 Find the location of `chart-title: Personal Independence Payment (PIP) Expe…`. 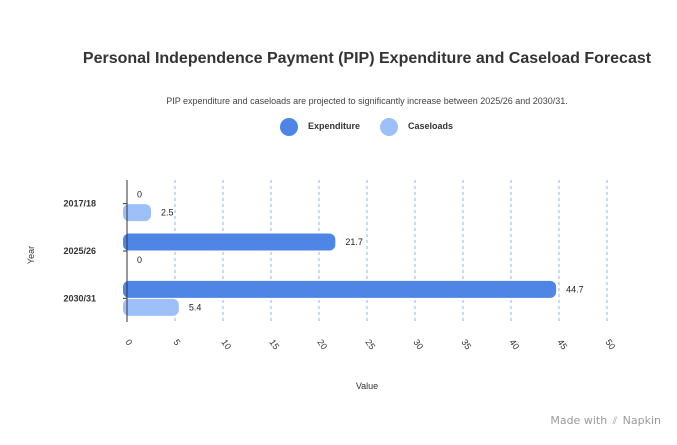

chart-title: Personal Independence Payment (PIP) Expe… is located at coordinates (367, 58).